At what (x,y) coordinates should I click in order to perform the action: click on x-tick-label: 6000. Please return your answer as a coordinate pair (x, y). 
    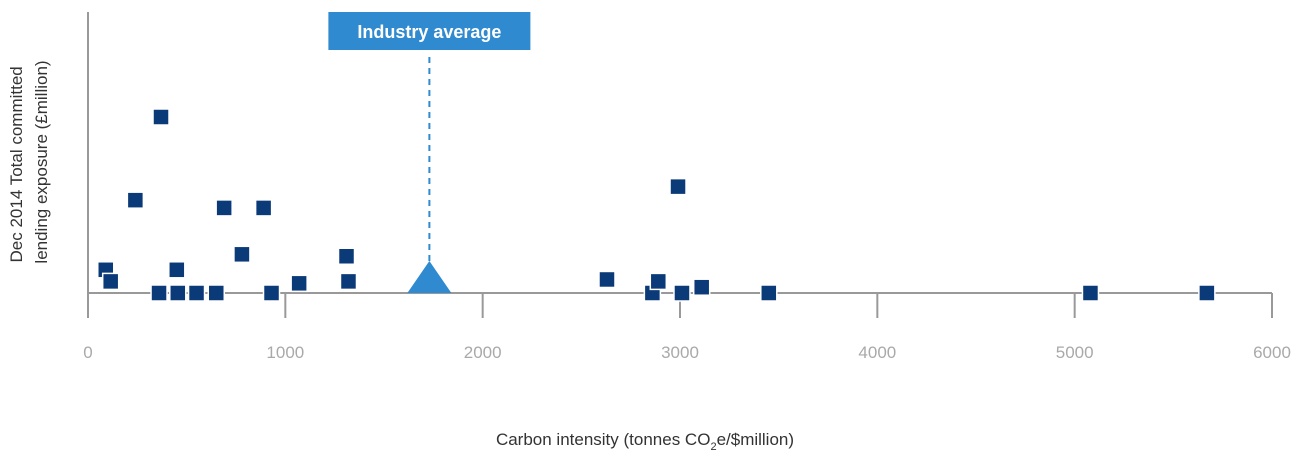
    Looking at the image, I should click on (1272, 352).